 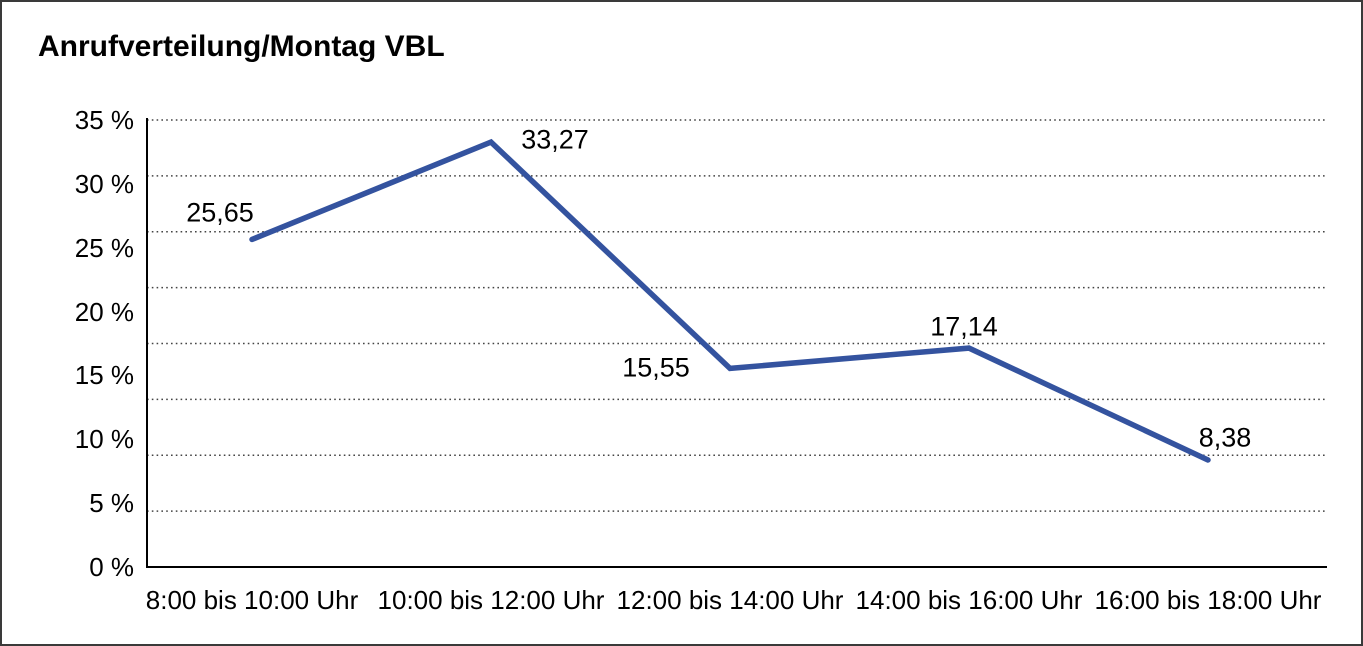 I want to click on value-label: 25,65, so click(x=220, y=212).